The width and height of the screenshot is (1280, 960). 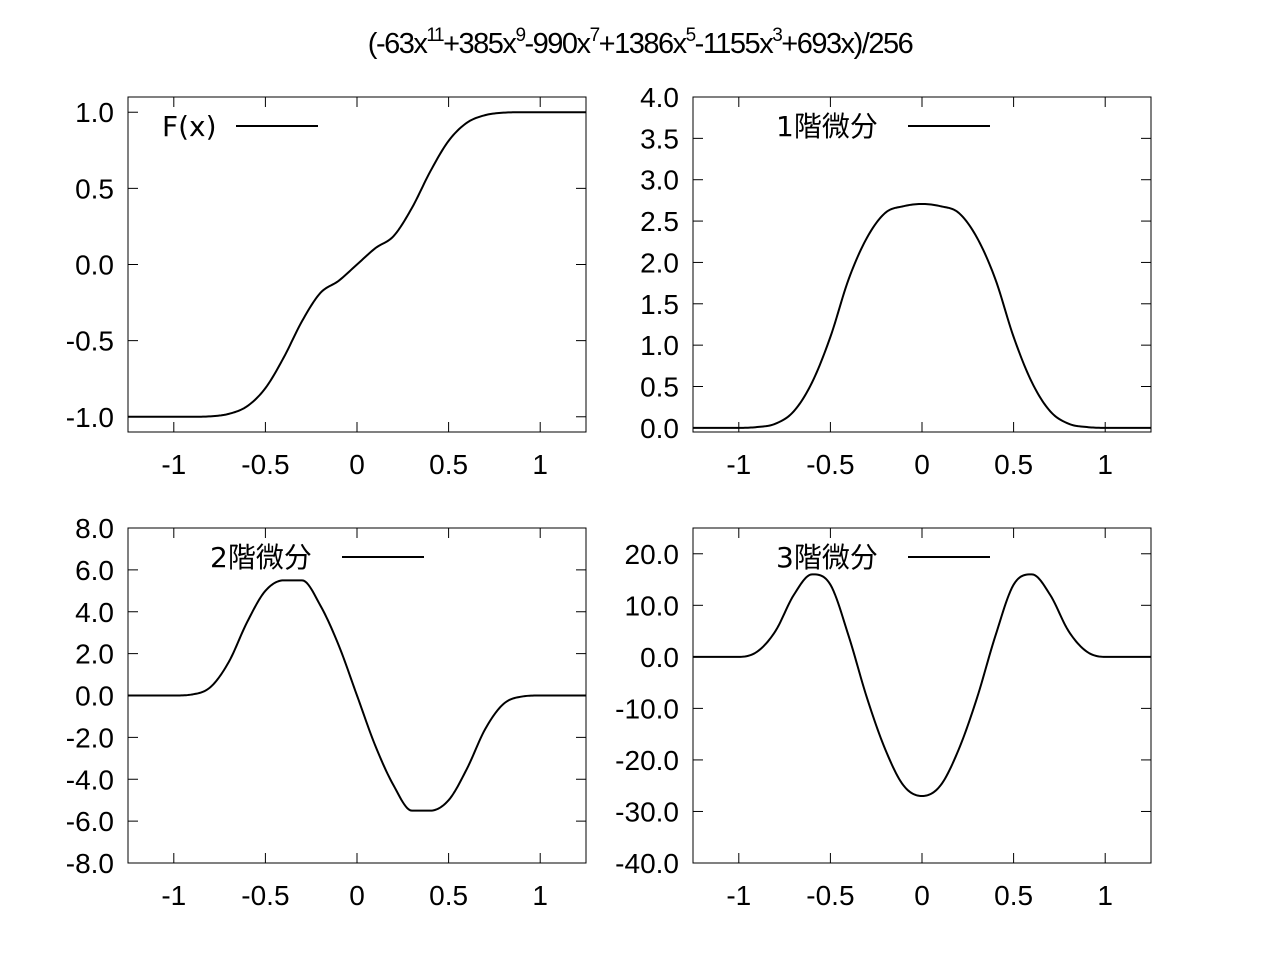 I want to click on title-term: -1155x, so click(x=734, y=44).